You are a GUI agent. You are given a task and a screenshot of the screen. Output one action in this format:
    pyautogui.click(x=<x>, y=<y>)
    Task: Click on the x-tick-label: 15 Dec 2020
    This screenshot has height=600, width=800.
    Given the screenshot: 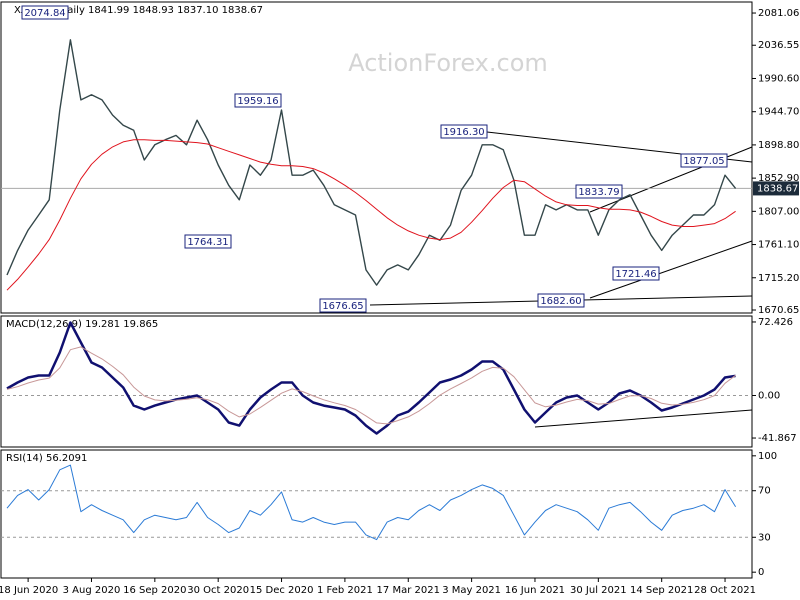 What is the action you would take?
    pyautogui.click(x=282, y=590)
    